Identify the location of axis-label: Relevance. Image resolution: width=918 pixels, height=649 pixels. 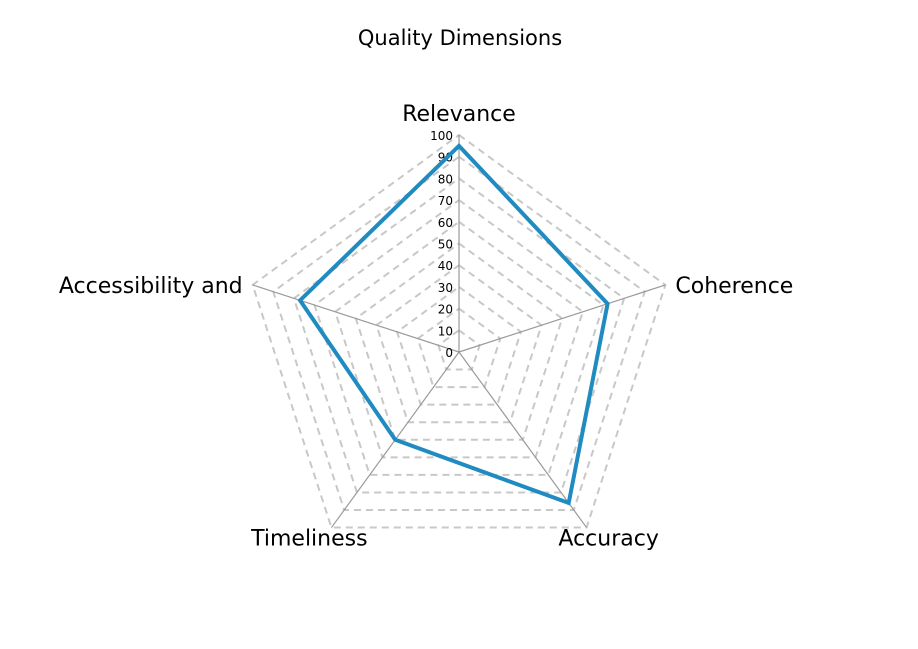
(459, 114).